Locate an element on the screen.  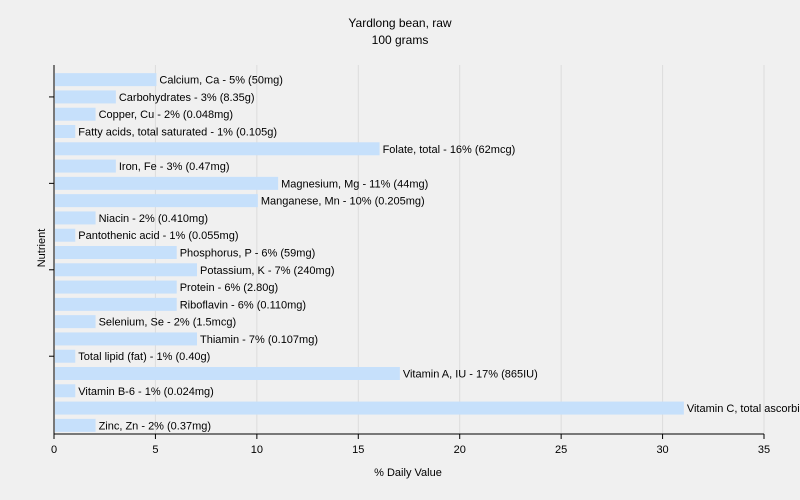
x-tick-label: 10 is located at coordinates (257, 450).